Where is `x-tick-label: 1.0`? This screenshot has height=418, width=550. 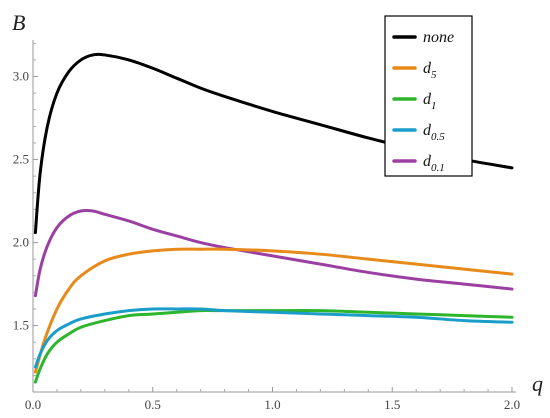 x-tick-label: 1.0 is located at coordinates (272, 404).